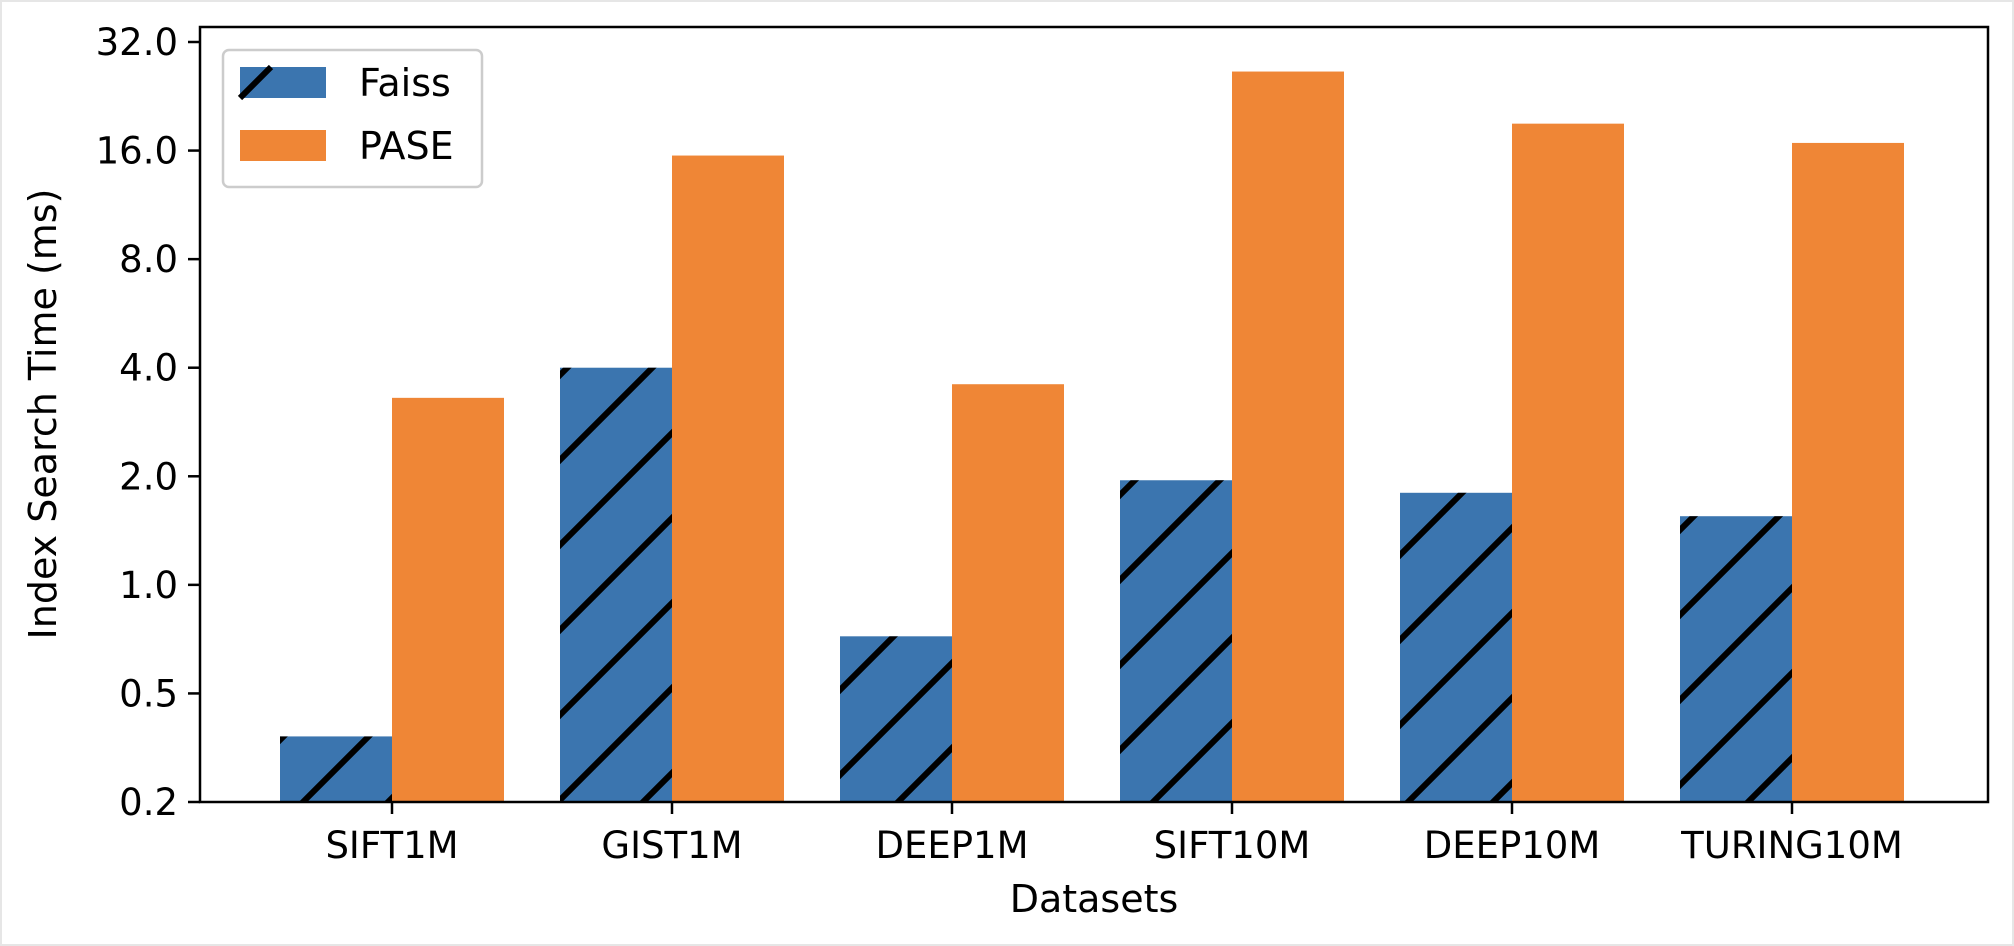 The image size is (2014, 946). Describe the element at coordinates (137, 42) in the screenshot. I see `y-tick-label: 32.0` at that location.